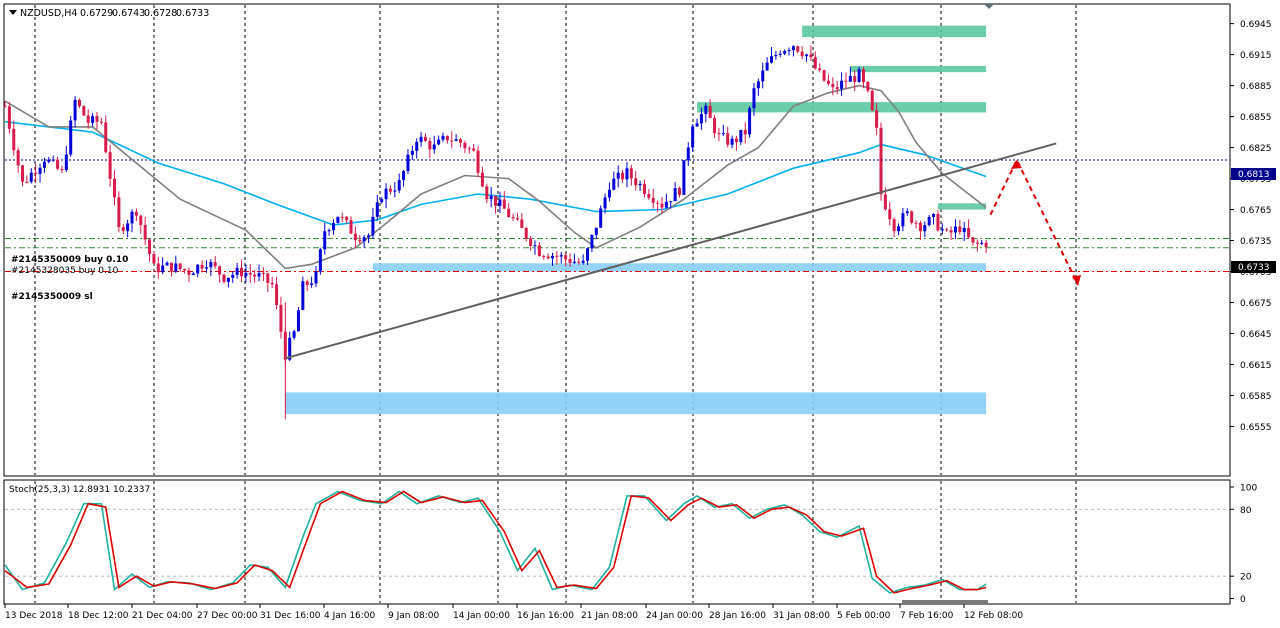 This screenshot has width=1280, height=628. What do you see at coordinates (927, 616) in the screenshot?
I see `time-tick-label: 7 Feb 16:00` at bounding box center [927, 616].